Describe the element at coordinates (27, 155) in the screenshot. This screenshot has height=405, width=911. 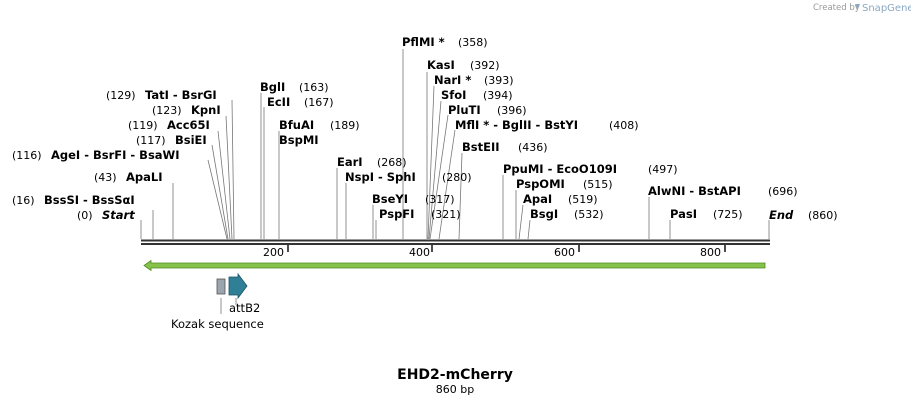
I see `site-pos-agei: (116)` at that location.